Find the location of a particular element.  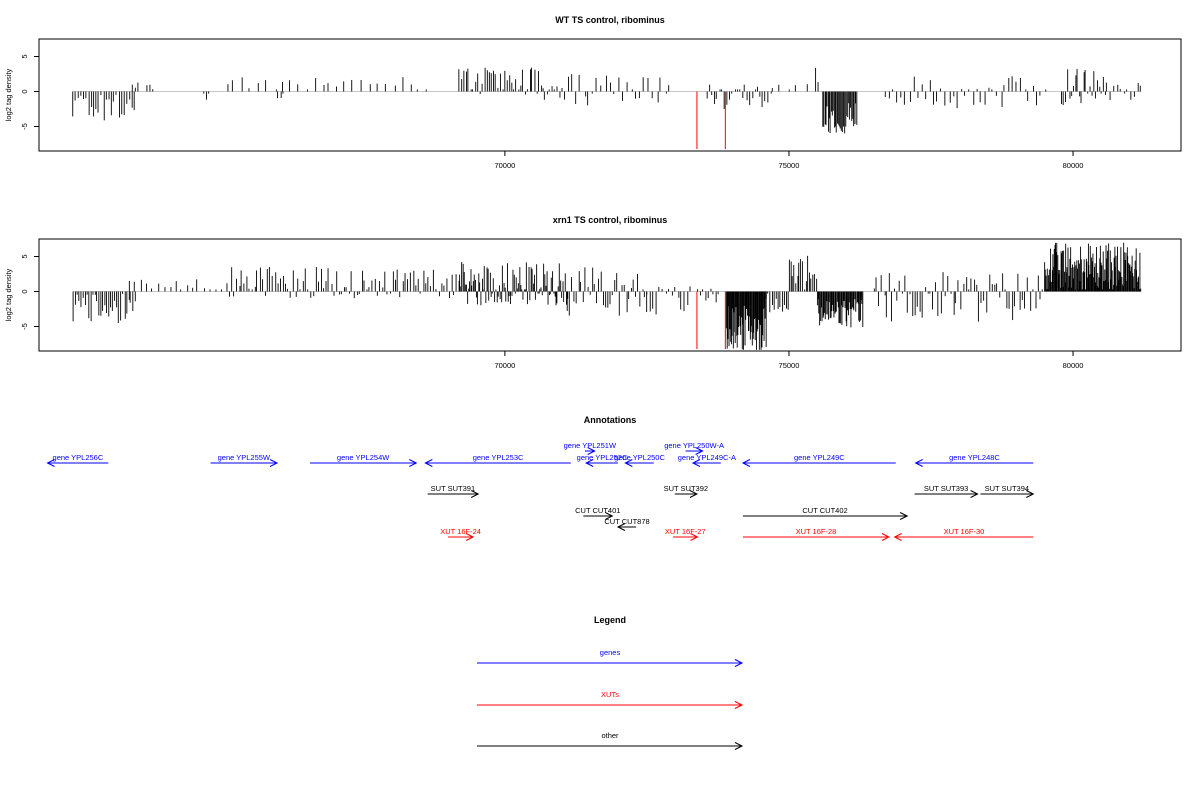

annotation-label: gene YPL256C is located at coordinates (78, 457).